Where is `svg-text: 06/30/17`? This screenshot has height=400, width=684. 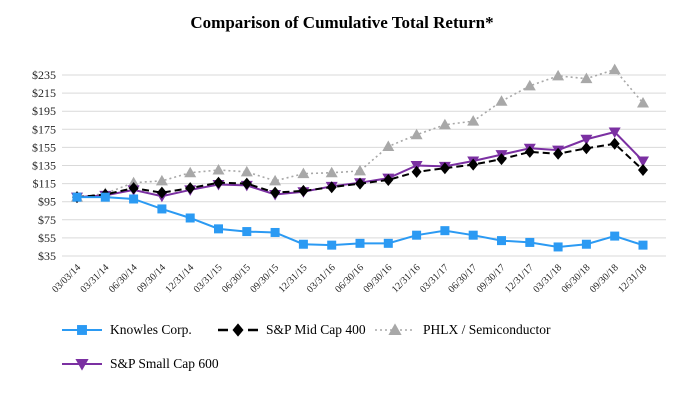
svg-text: 06/30/17 is located at coordinates (462, 278).